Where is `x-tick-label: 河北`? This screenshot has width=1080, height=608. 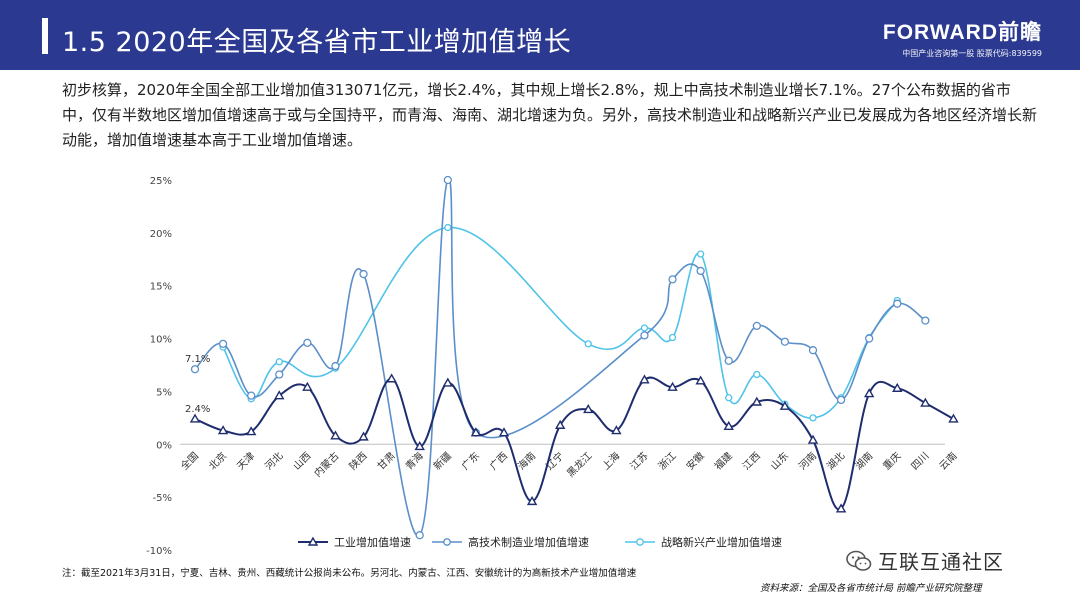 x-tick-label: 河北 is located at coordinates (274, 461).